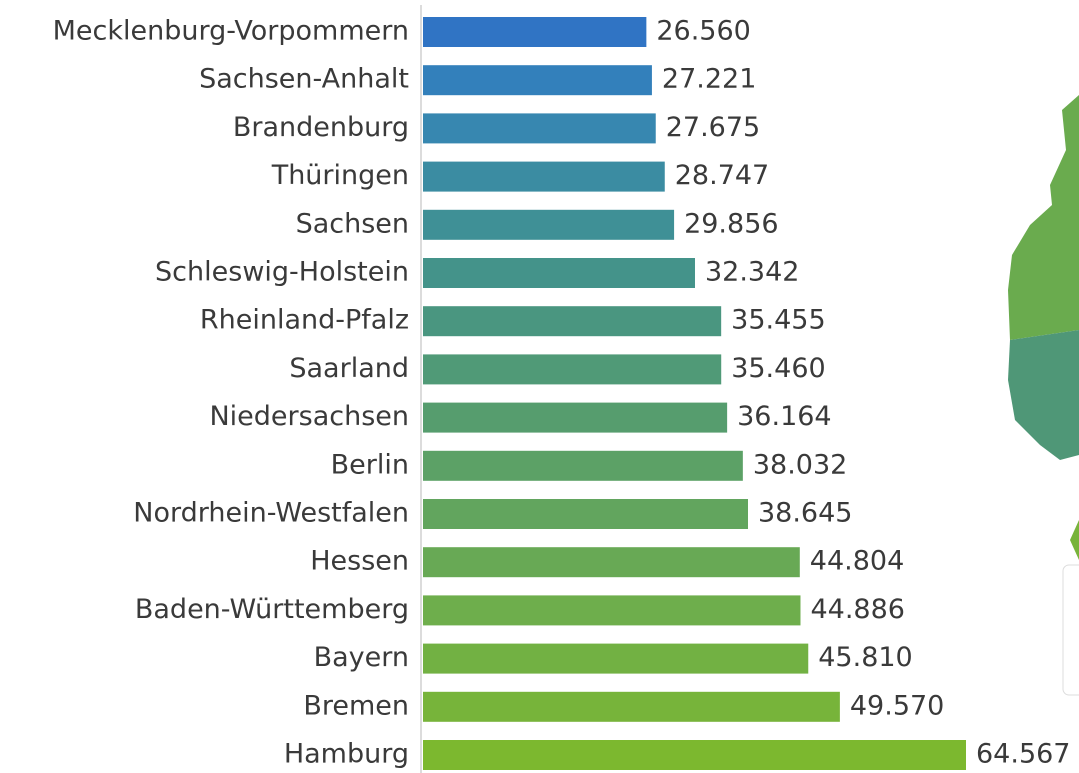  Describe the element at coordinates (709, 79) in the screenshot. I see `value-label: 27.221` at that location.